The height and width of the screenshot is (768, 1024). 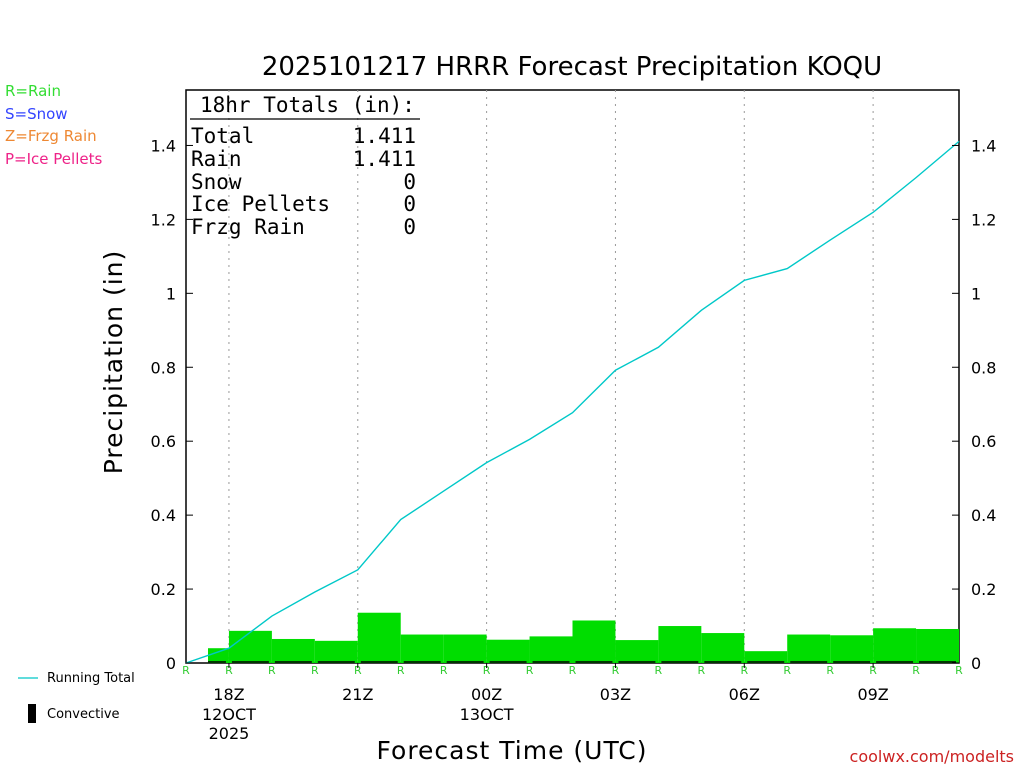 I want to click on y-tick-left-label-2: 0.4, so click(x=163, y=515).